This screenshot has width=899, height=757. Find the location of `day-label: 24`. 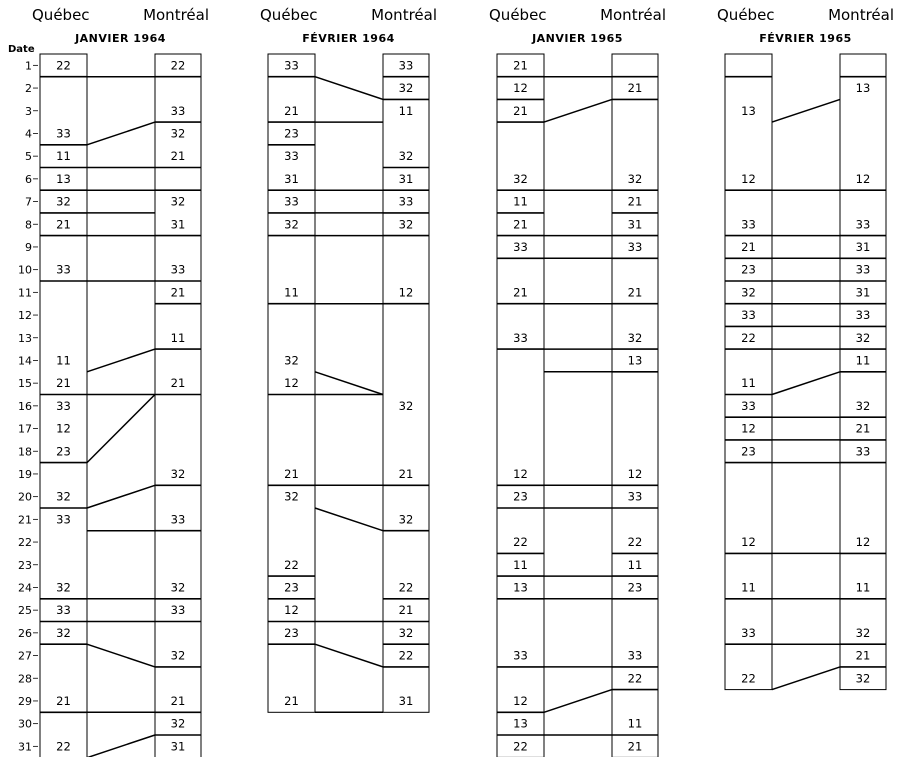

day-label: 24 is located at coordinates (25, 587).